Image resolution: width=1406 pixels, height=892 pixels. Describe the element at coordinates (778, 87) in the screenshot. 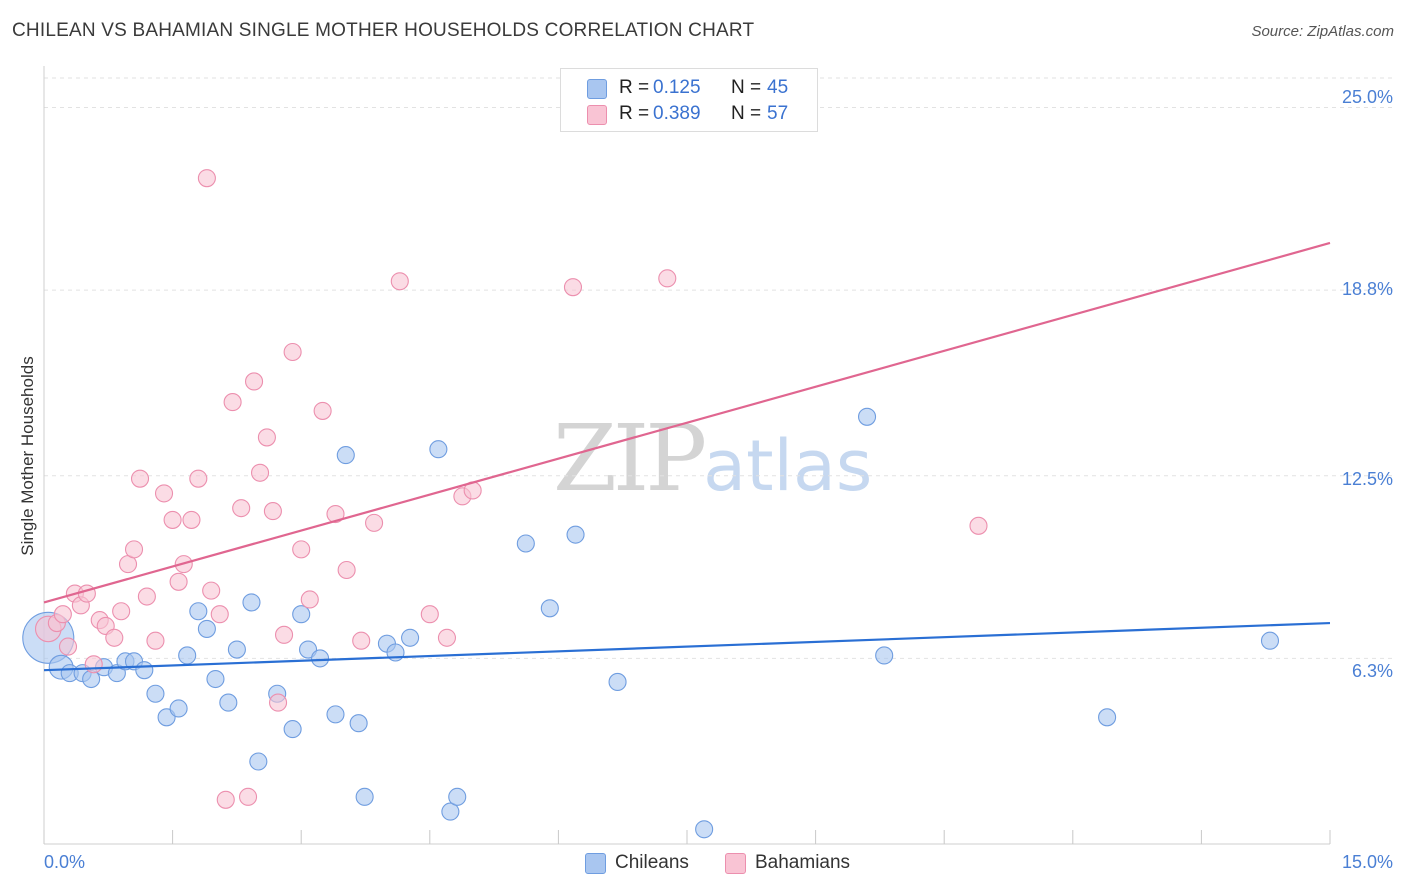

I see `n-value: 45` at that location.